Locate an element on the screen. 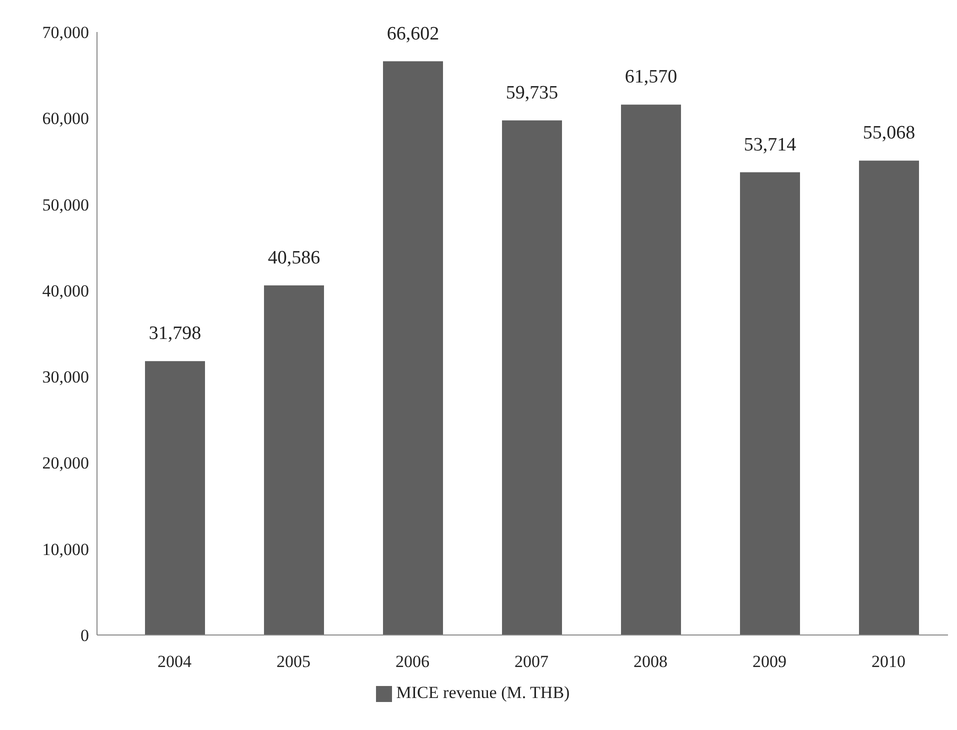  y-tick-label: 20,000 is located at coordinates (65, 463).